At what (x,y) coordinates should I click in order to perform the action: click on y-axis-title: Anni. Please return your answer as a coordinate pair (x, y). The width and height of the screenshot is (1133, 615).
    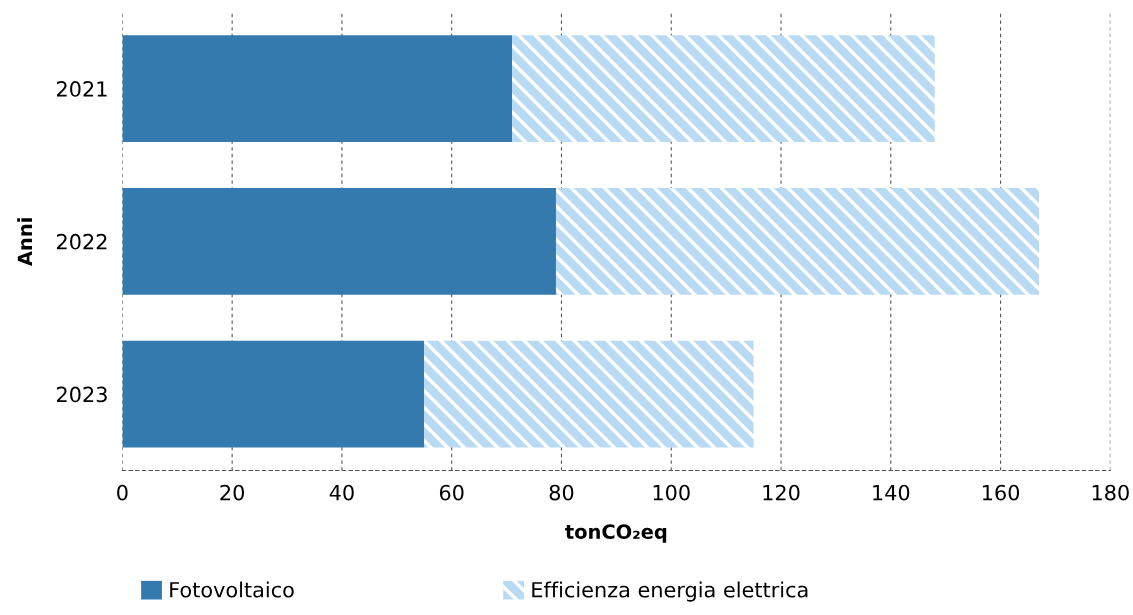
    Looking at the image, I should click on (24, 242).